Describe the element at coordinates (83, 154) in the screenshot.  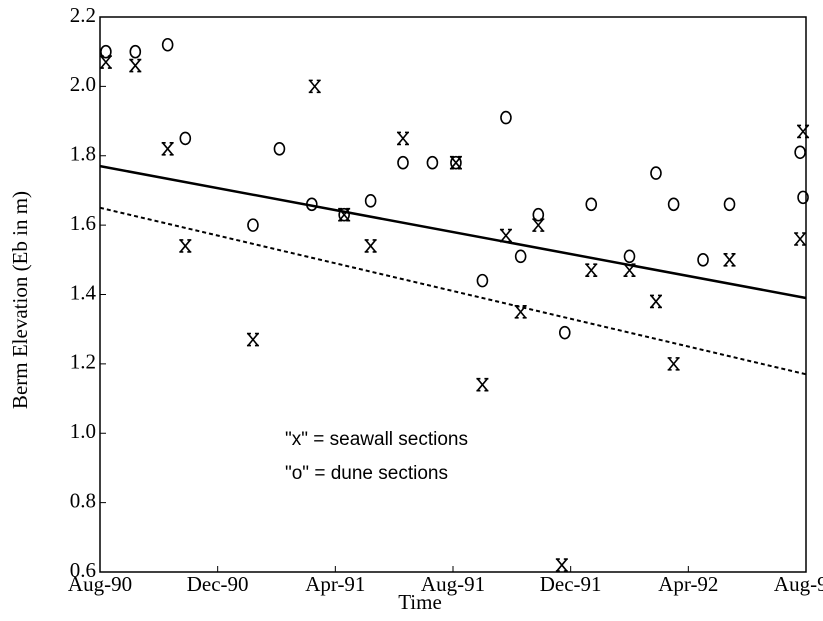
I see `y-tick-label: 1.8` at that location.